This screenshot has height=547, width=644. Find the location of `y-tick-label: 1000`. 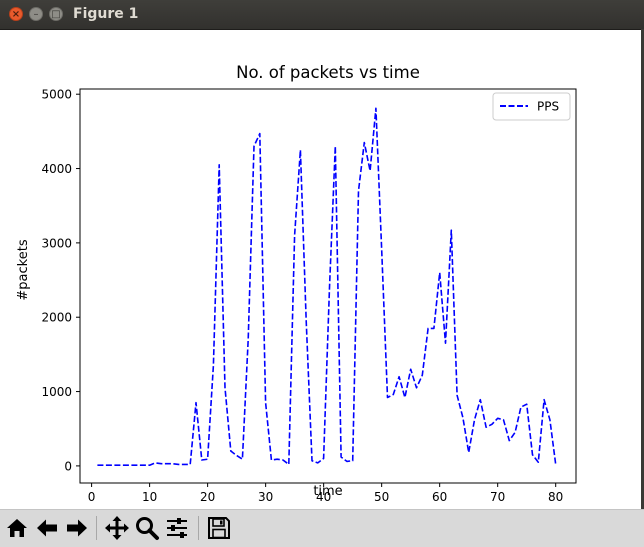

y-tick-label: 1000 is located at coordinates (56, 392).